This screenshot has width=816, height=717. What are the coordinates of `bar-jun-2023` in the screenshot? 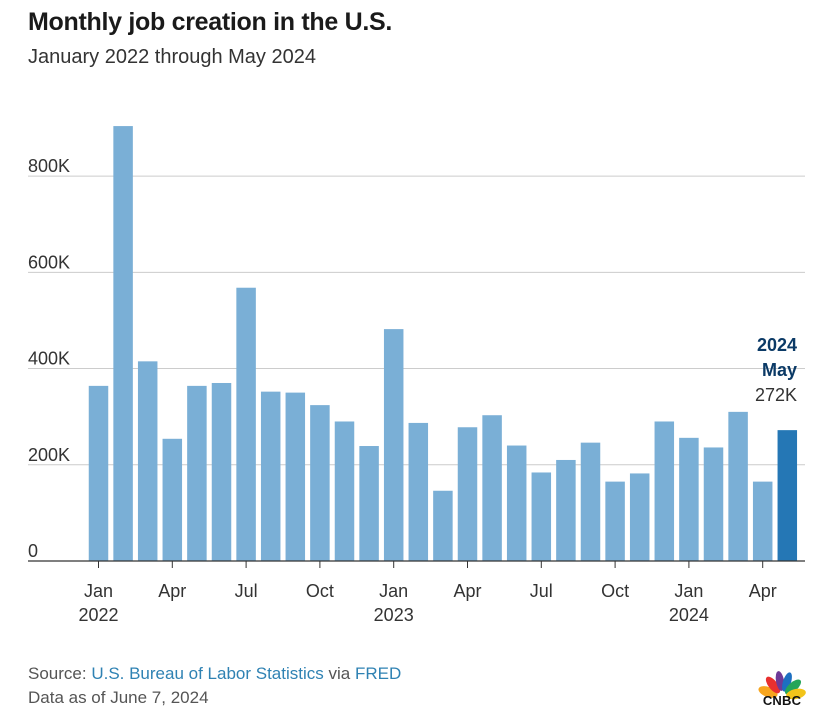 It's located at (516, 503).